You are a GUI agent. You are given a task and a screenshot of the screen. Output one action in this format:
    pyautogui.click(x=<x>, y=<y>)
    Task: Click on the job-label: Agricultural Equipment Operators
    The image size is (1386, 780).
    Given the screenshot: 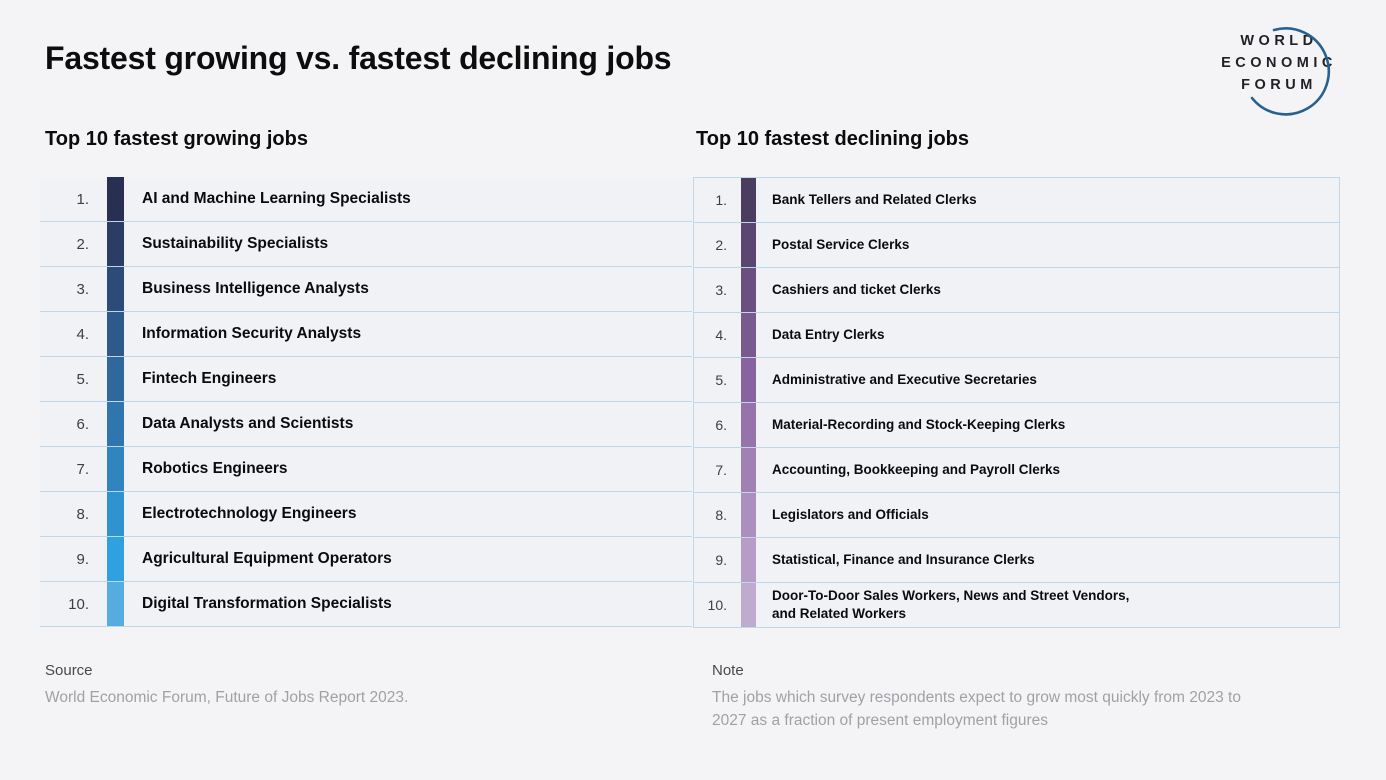 What is the action you would take?
    pyautogui.click(x=267, y=558)
    